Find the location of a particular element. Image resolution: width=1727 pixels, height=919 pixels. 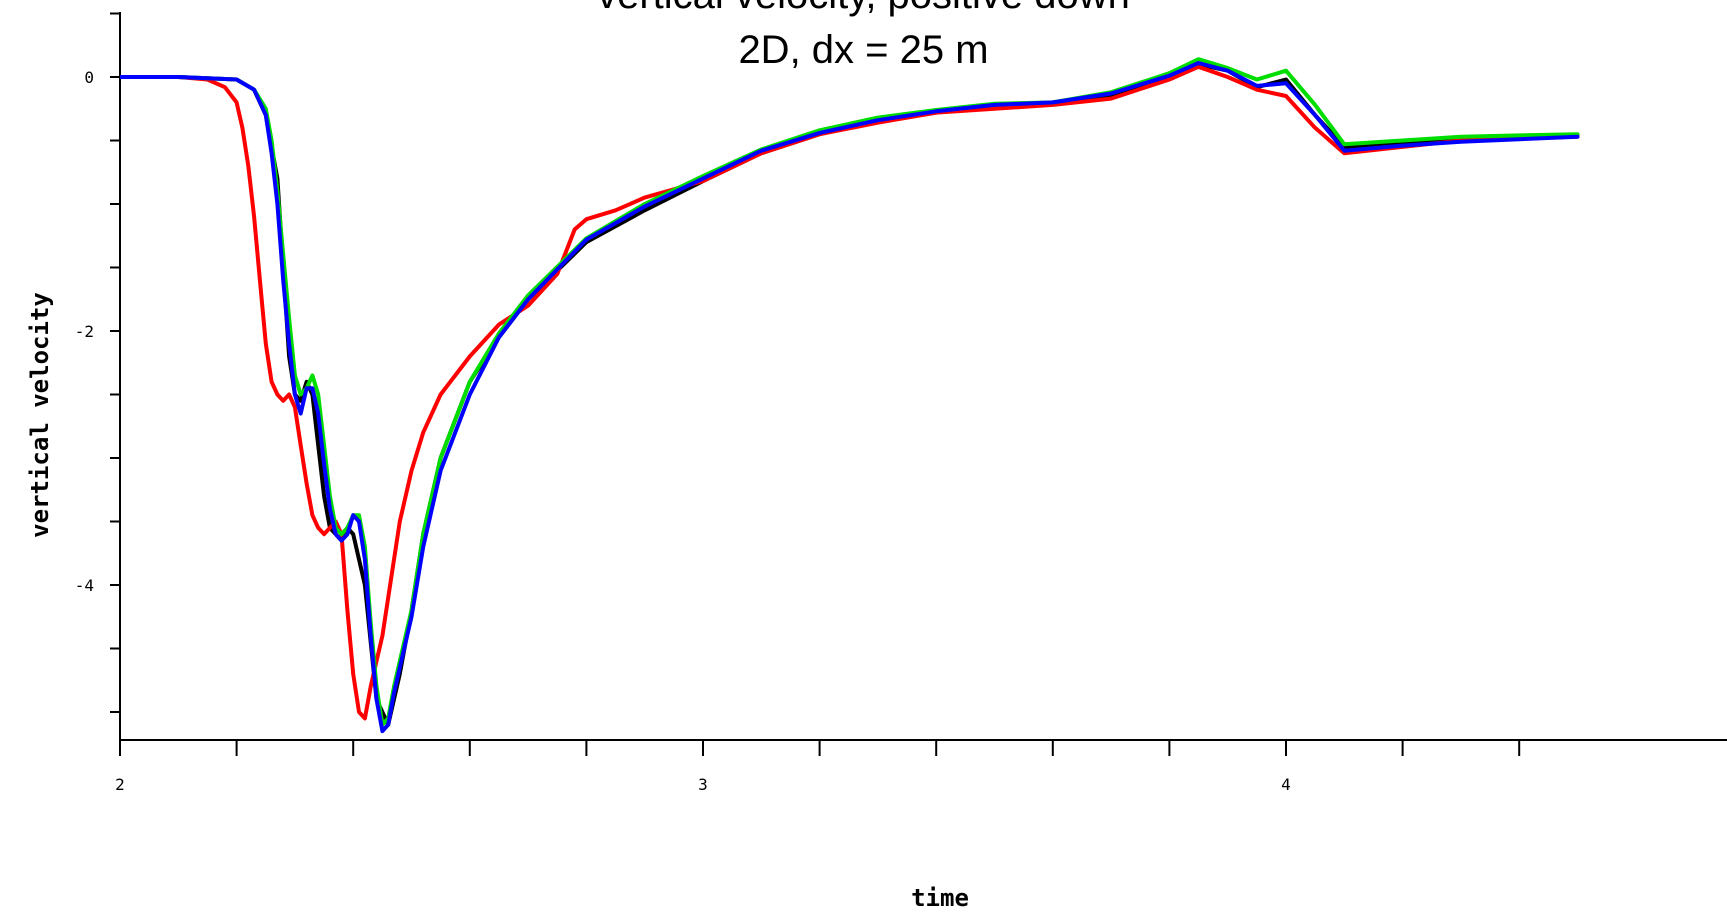

y-tick-label: 0 is located at coordinates (89, 77).